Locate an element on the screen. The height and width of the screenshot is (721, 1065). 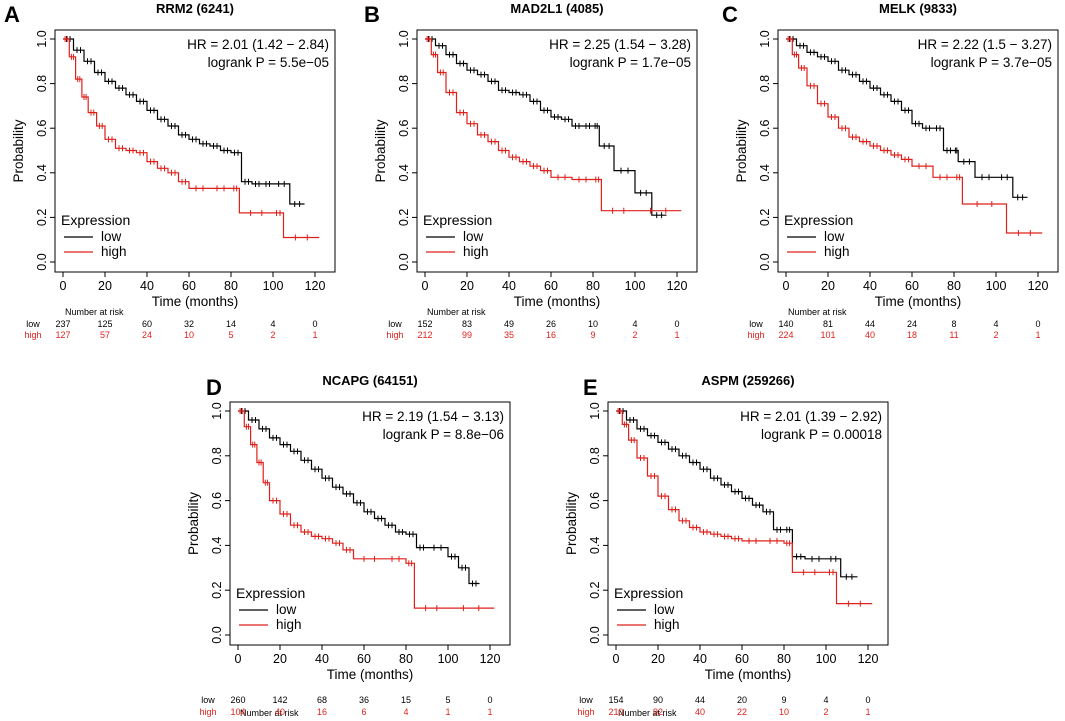
risk-count-high: 5 is located at coordinates (230, 335).